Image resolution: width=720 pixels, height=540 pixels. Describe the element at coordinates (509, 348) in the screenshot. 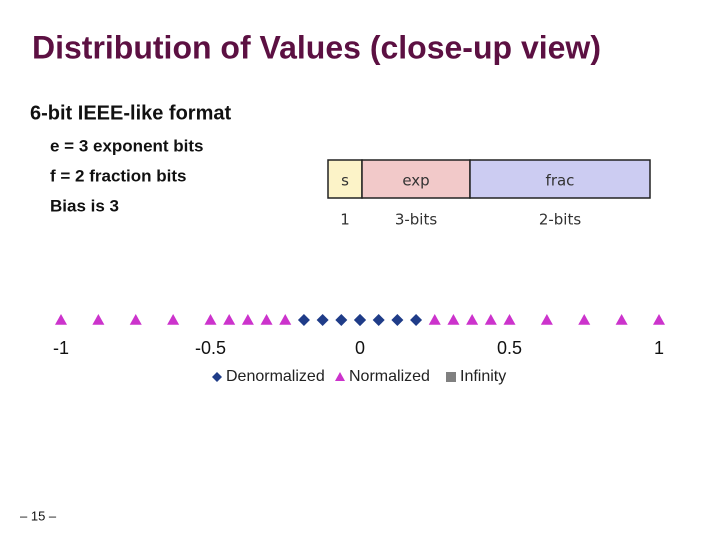

I see `x-tick-label: 0.5` at that location.